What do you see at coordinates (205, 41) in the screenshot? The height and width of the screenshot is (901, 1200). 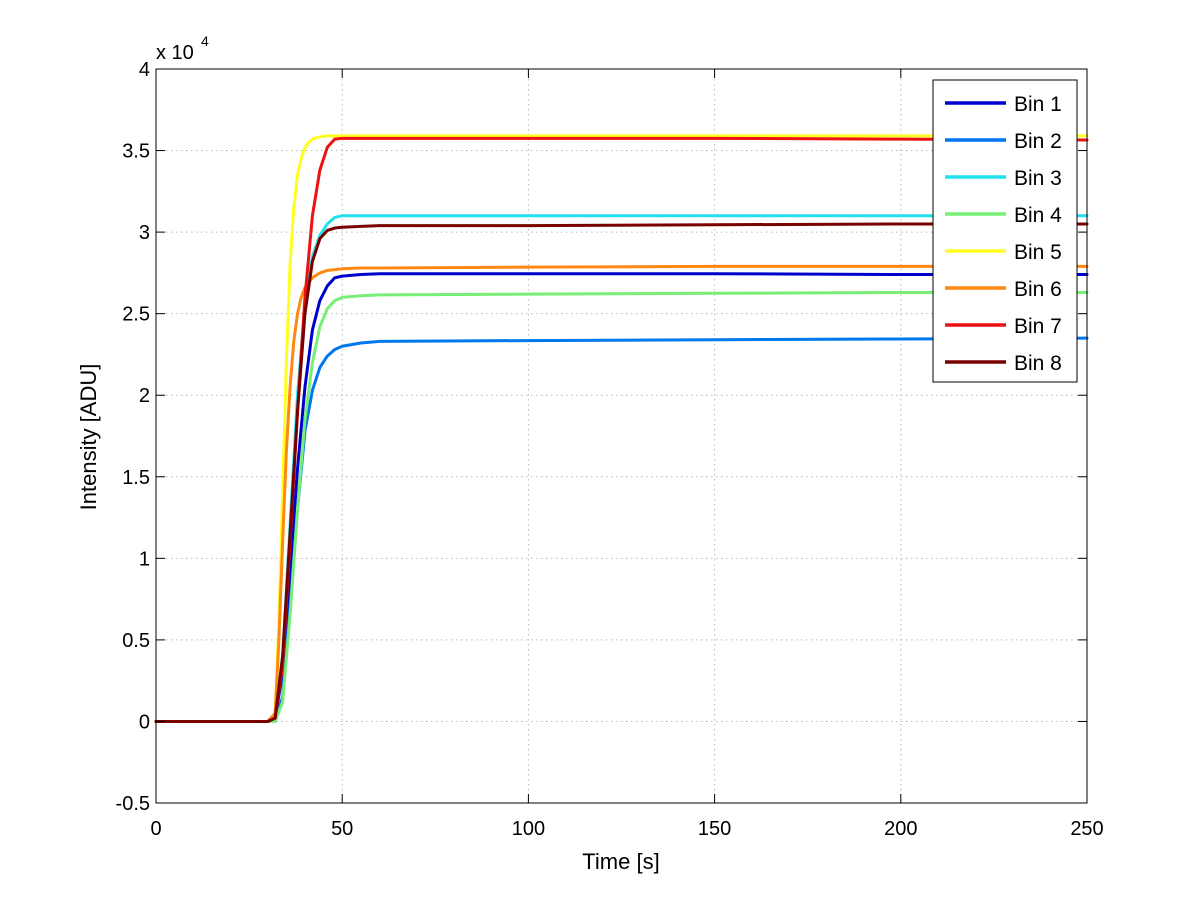 I see `y-multiplier-exponent: 4` at bounding box center [205, 41].